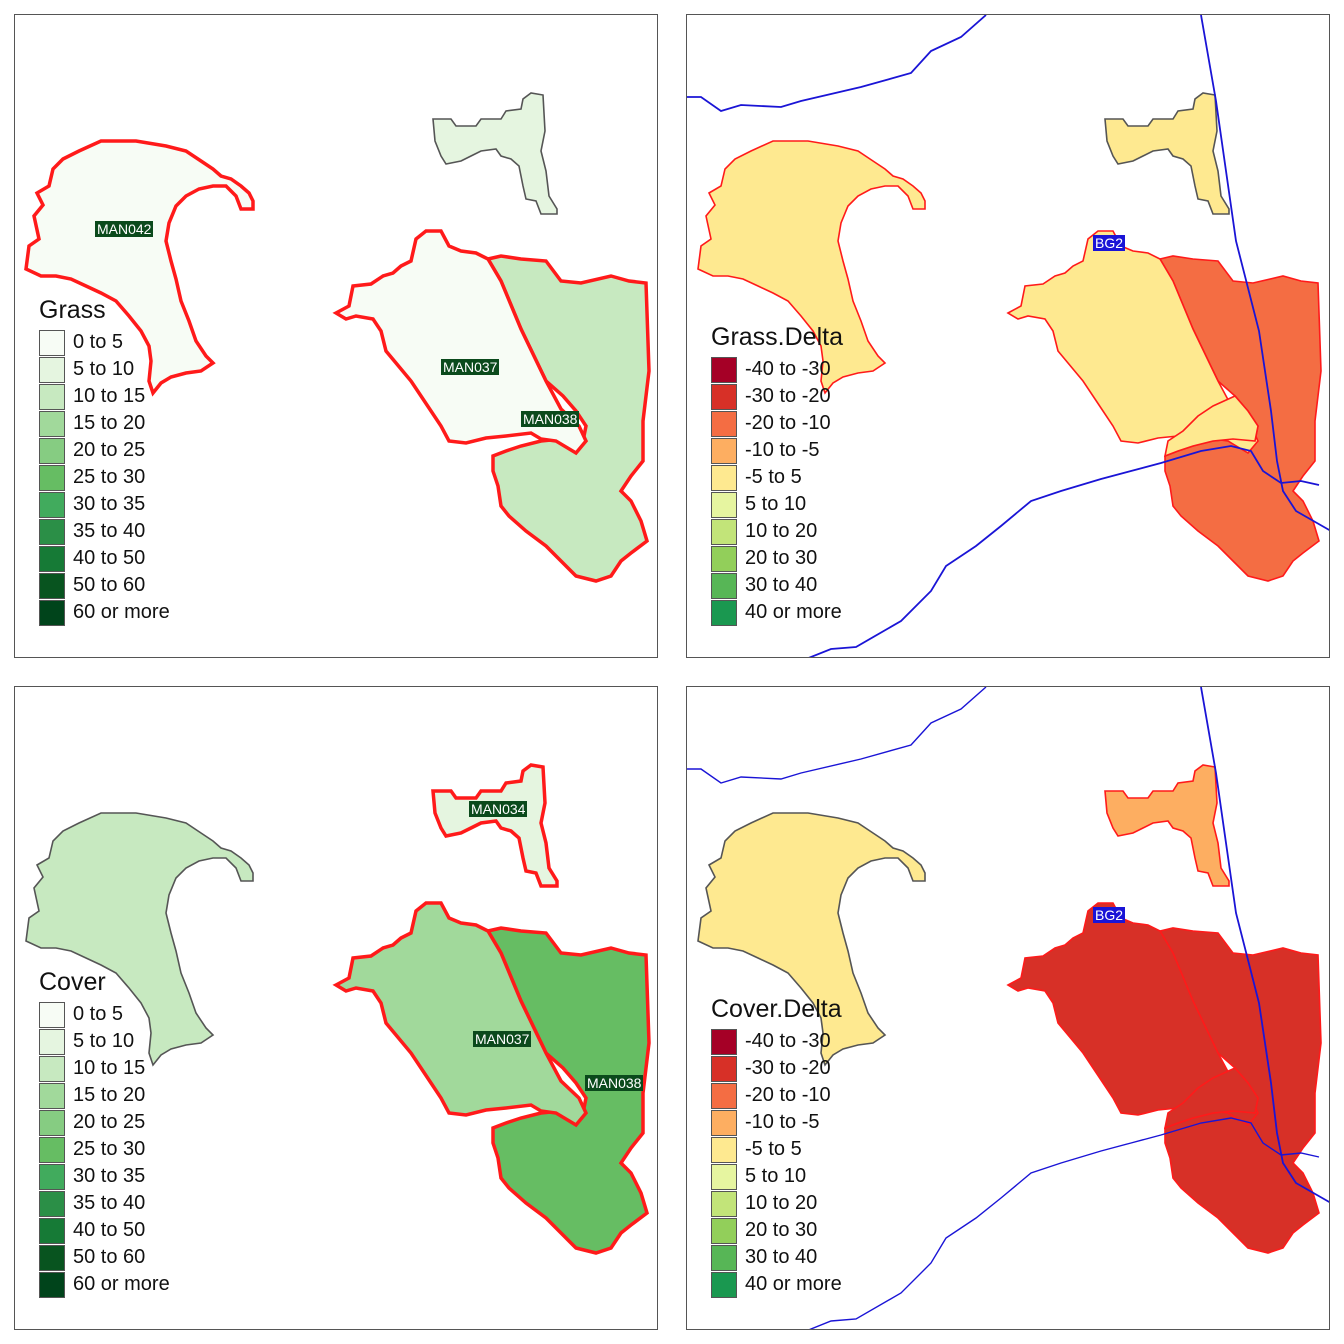  I want to click on legend-title: Grass.Delta, so click(777, 337).